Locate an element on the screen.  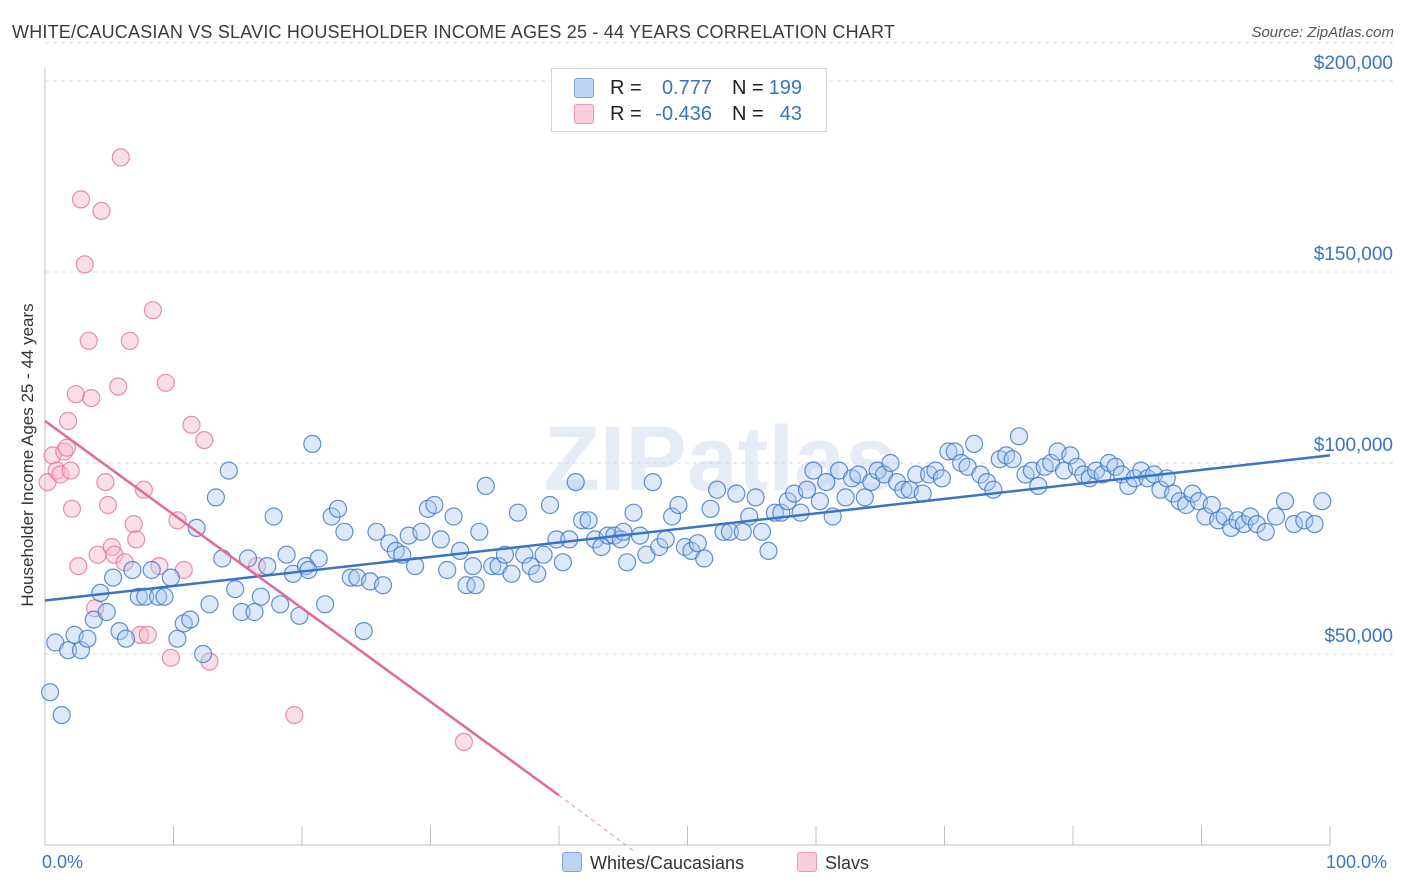
legend-swatch-pink is located at coordinates (584, 114).